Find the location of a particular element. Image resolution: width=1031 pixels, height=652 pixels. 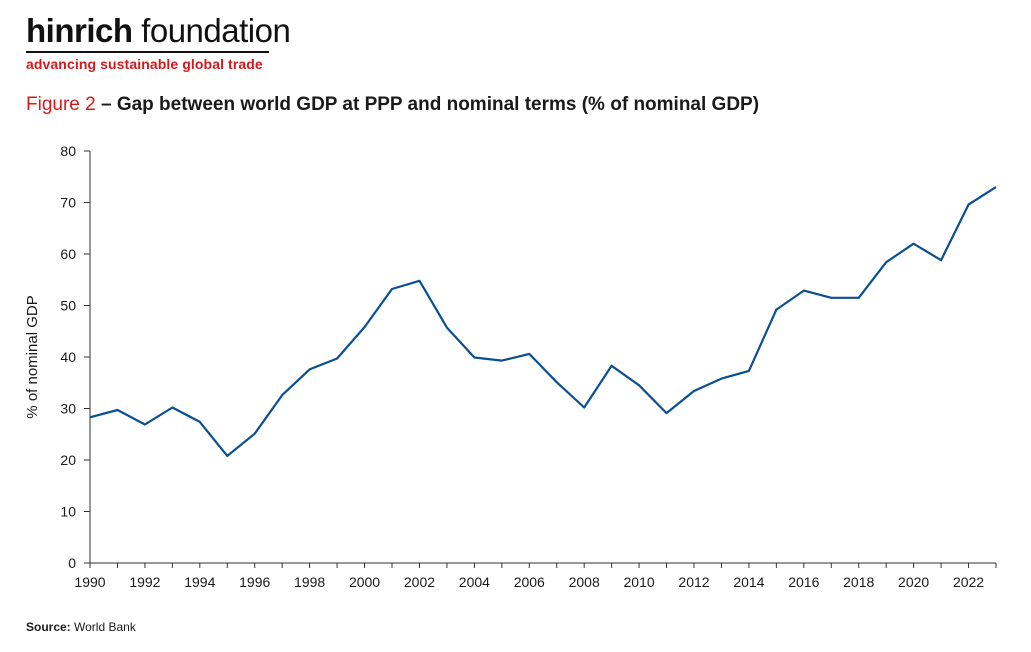

source-note: Source: World Bank is located at coordinates (81, 627).